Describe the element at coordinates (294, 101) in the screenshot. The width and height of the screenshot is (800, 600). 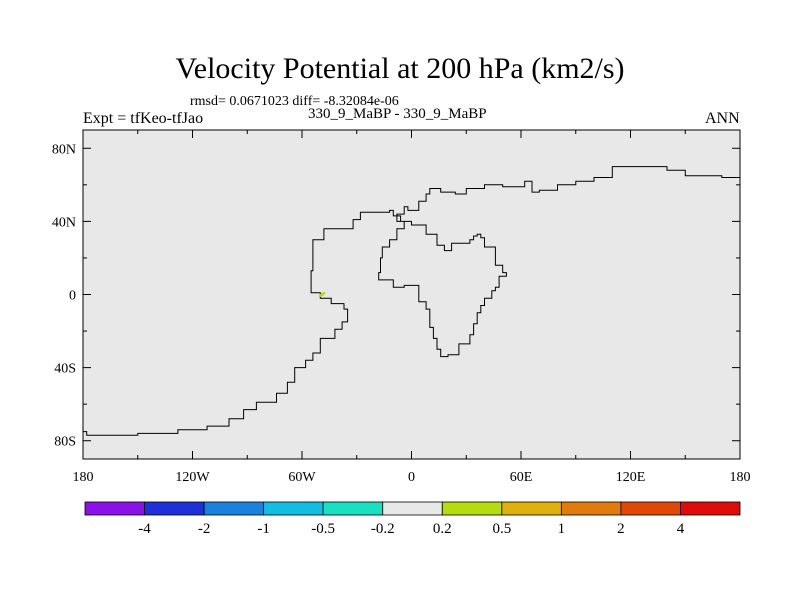
I see `stats-line: rmsd= 0.0671023 diff= -8.32084e-06` at that location.